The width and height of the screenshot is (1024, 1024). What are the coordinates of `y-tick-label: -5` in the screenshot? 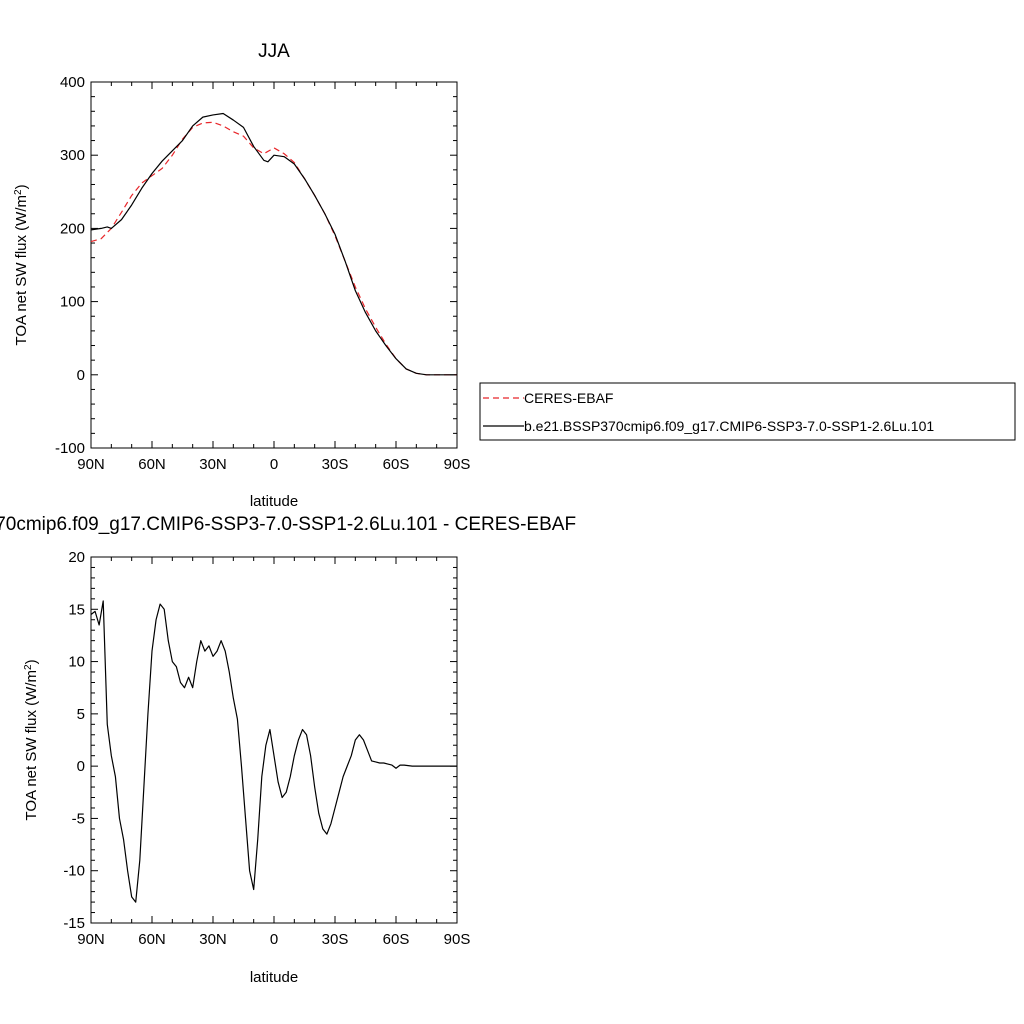 It's located at (78, 818).